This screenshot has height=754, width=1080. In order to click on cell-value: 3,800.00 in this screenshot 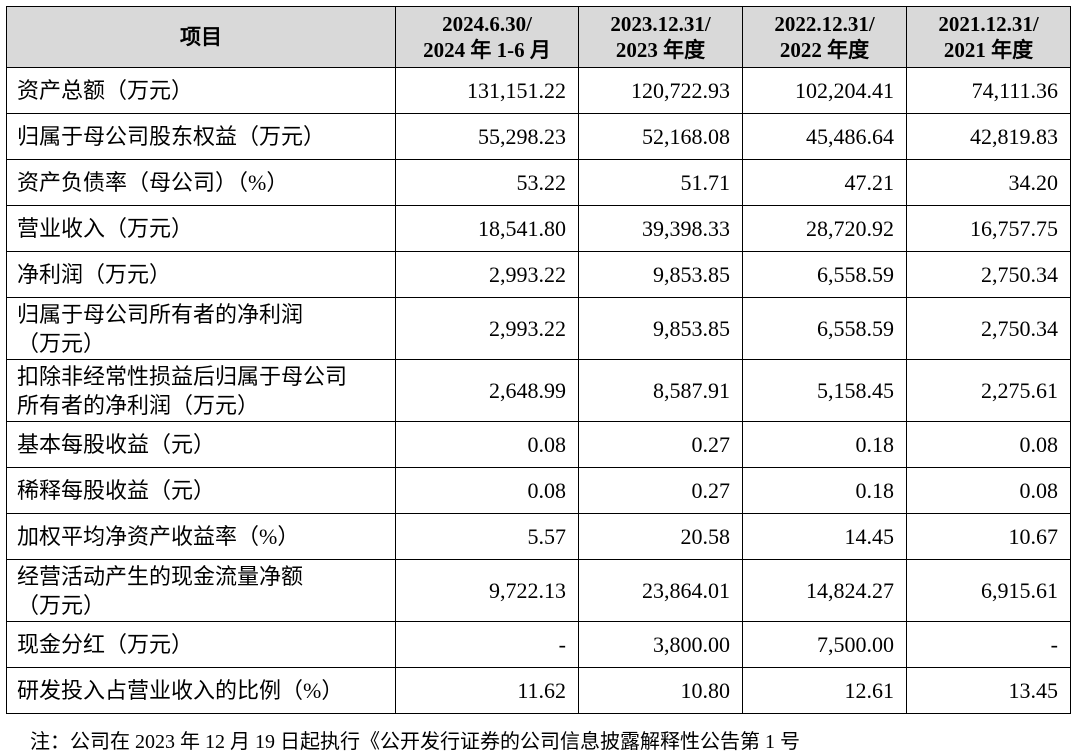, I will do `click(660, 644)`.